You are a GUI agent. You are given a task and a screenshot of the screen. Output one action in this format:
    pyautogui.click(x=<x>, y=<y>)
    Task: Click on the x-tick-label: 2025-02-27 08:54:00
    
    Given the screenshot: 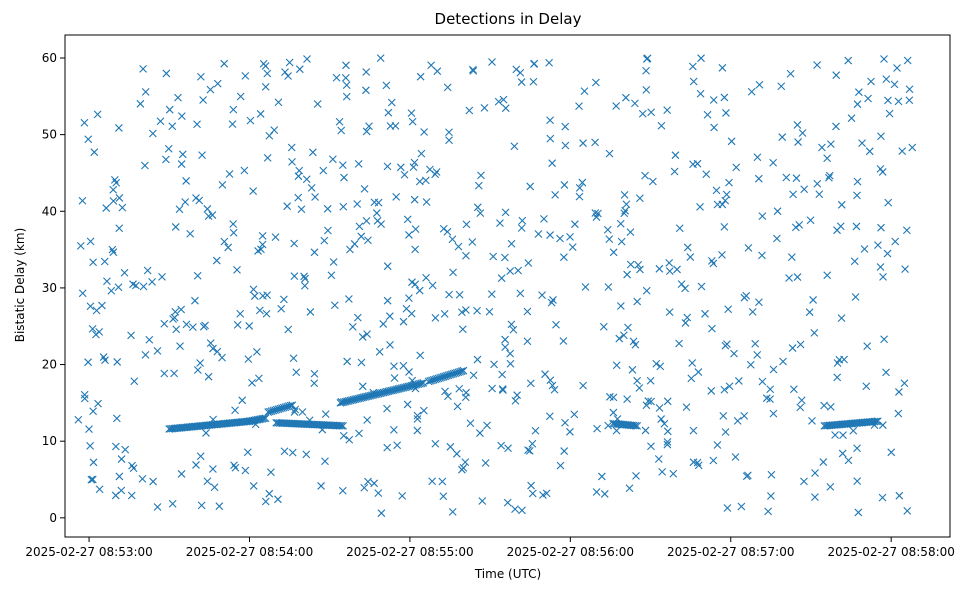 What is the action you would take?
    pyautogui.click(x=249, y=552)
    